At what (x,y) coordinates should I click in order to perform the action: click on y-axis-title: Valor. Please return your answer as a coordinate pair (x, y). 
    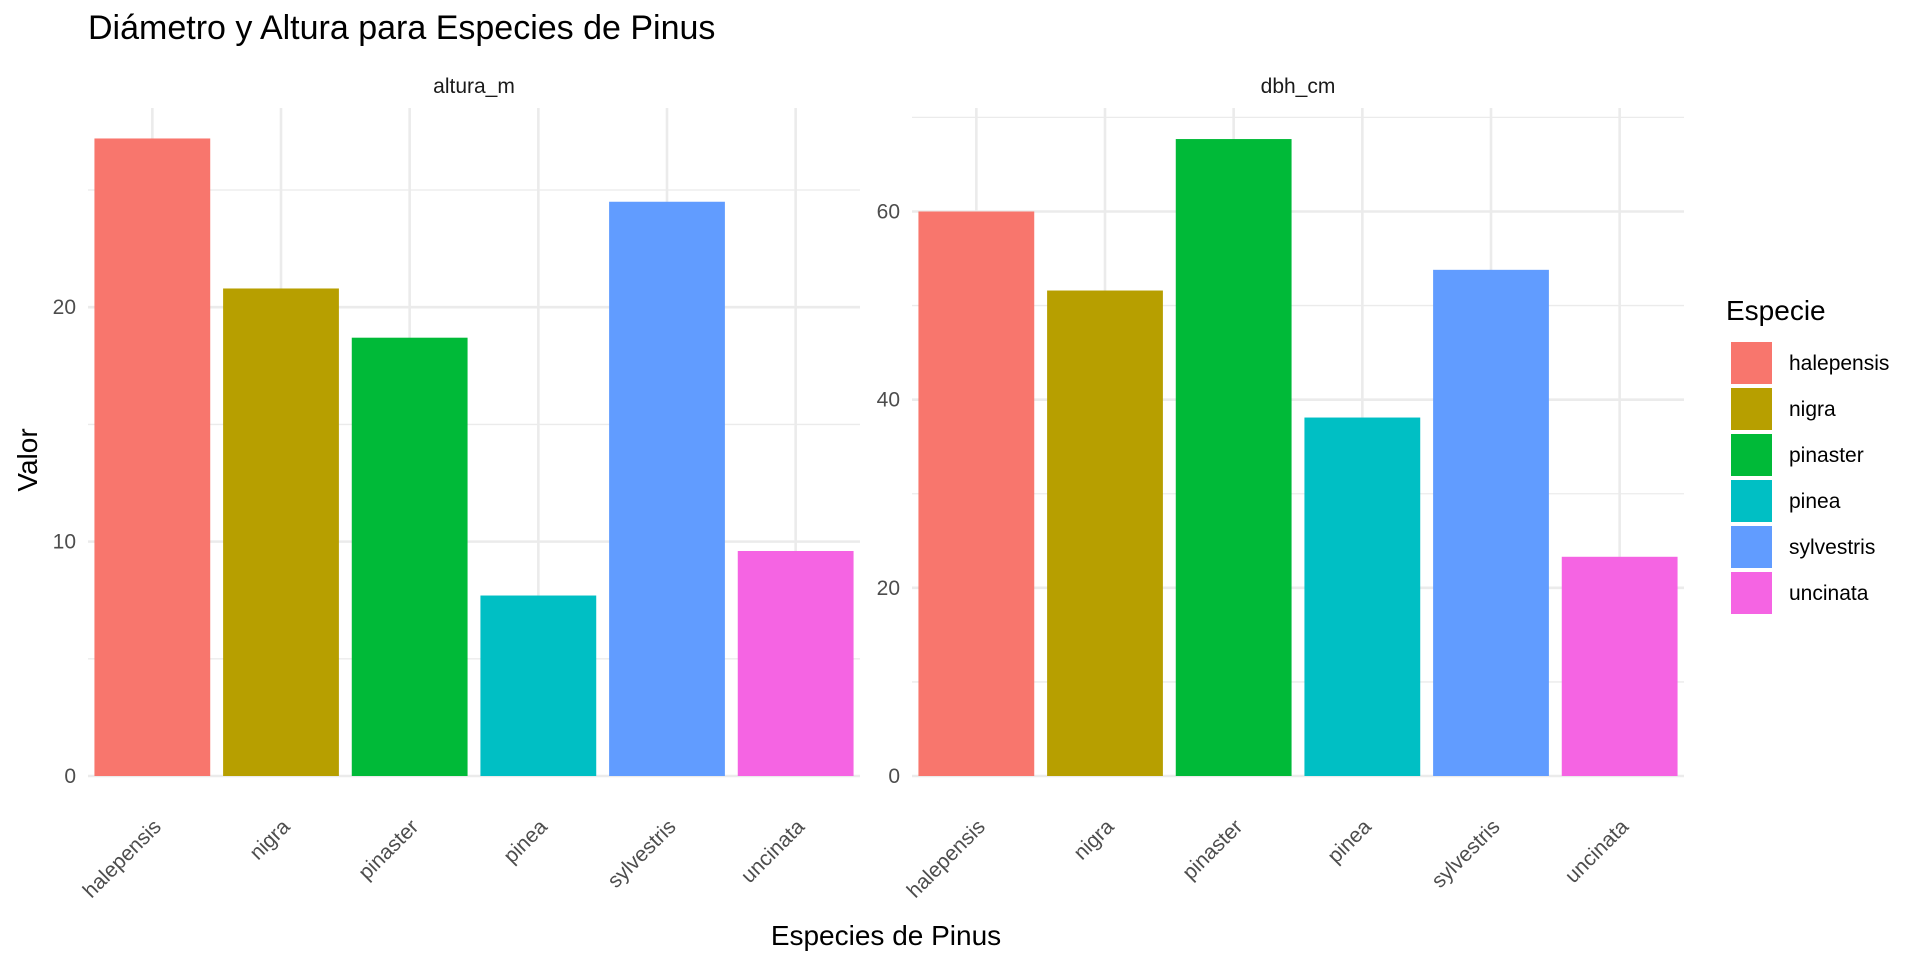
    Looking at the image, I should click on (27, 459).